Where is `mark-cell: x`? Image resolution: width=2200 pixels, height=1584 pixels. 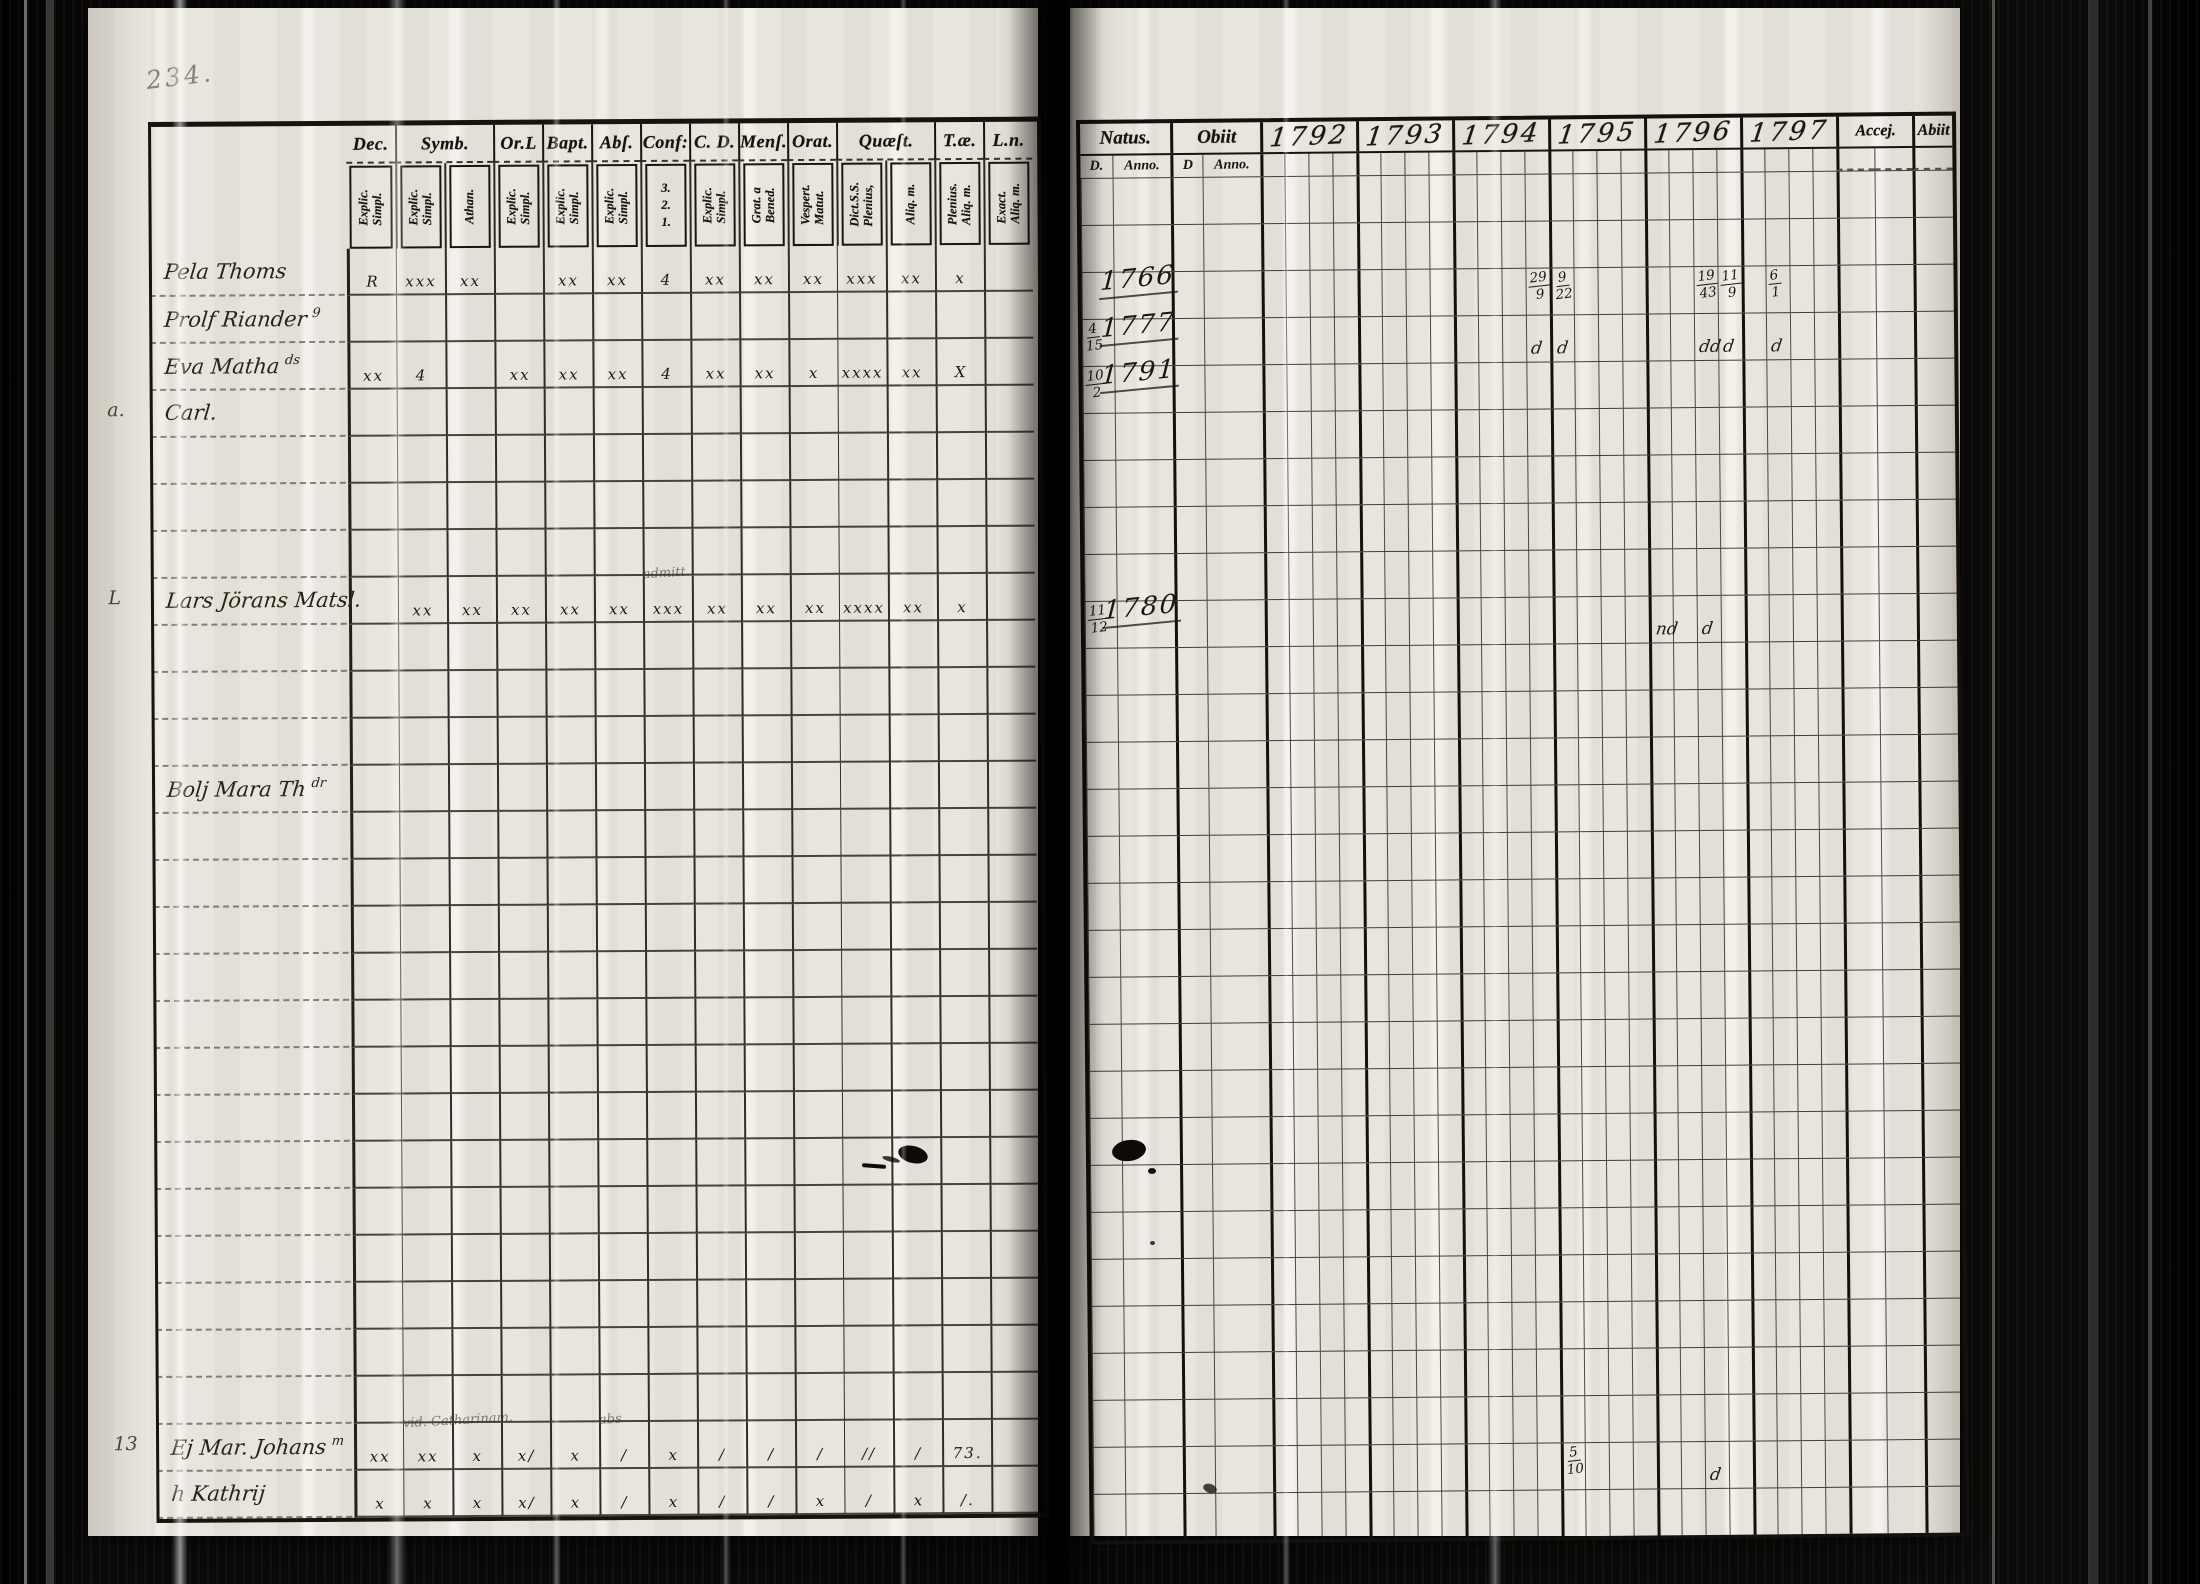 mark-cell: x is located at coordinates (961, 597).